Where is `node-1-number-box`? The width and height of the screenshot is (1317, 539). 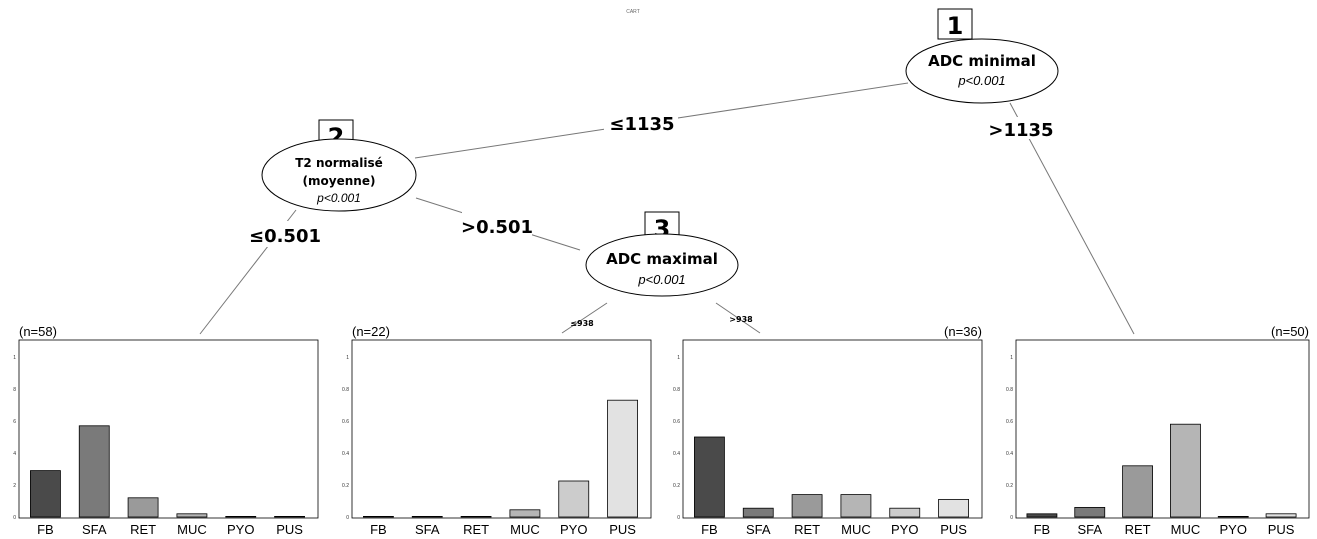 node-1-number-box is located at coordinates (955, 24).